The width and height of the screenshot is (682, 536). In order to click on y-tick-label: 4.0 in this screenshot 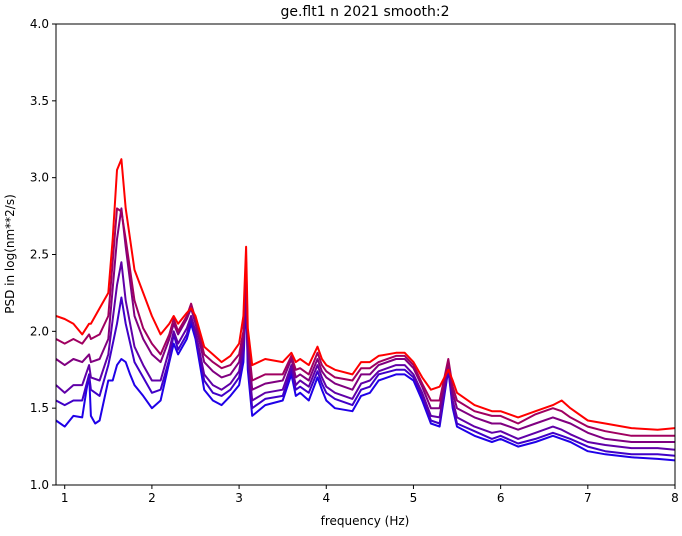, I will do `click(39, 24)`.